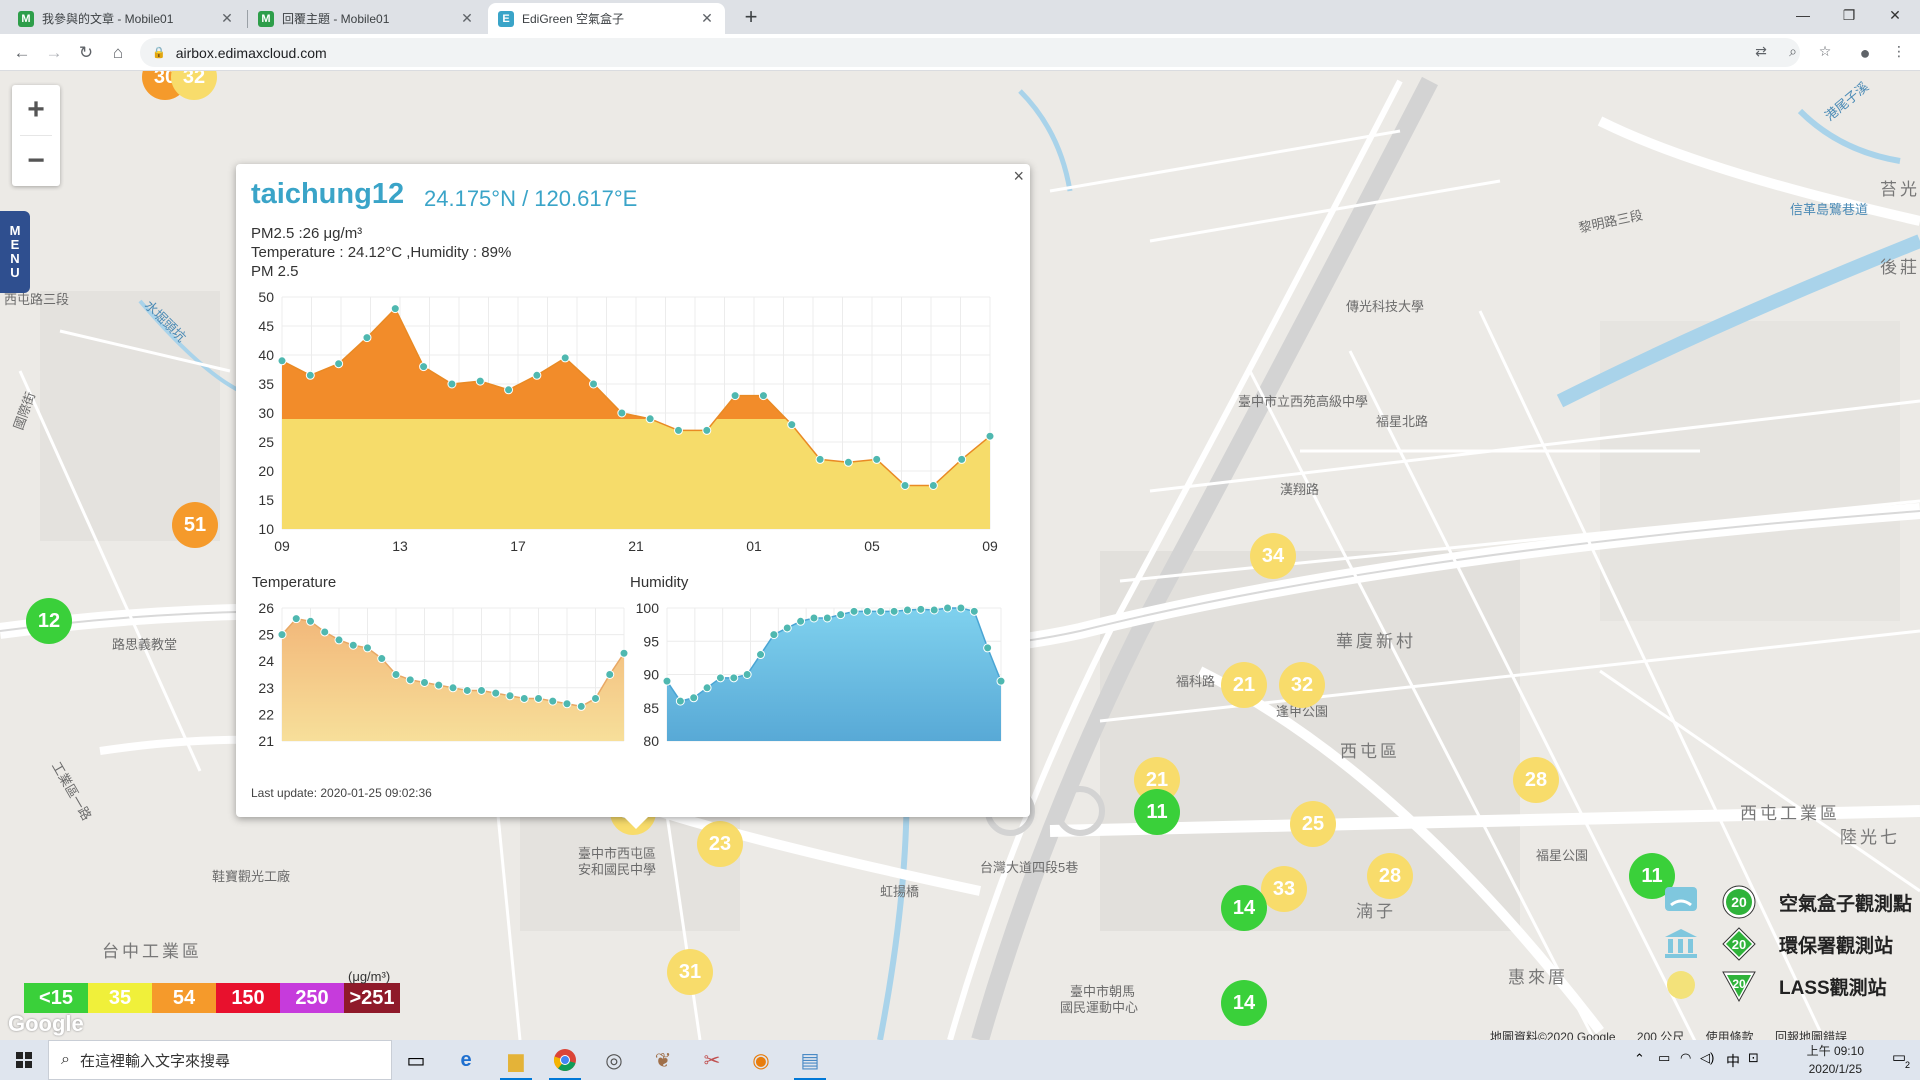  I want to click on file-explorer-icon: ▆, so click(516, 1062).